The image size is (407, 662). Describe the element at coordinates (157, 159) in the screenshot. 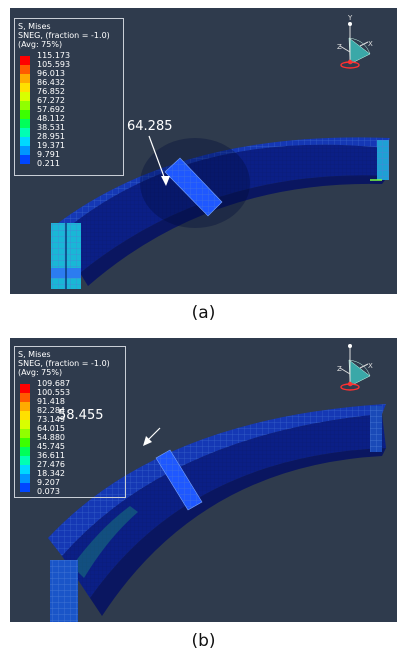

I see `annotation-arrow-a` at that location.